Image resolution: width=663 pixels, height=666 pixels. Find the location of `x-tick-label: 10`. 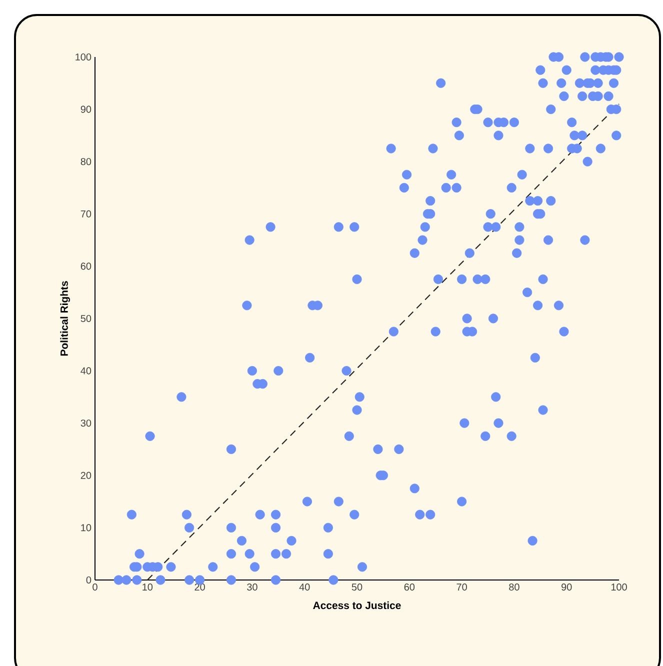

x-tick-label: 10 is located at coordinates (147, 587).